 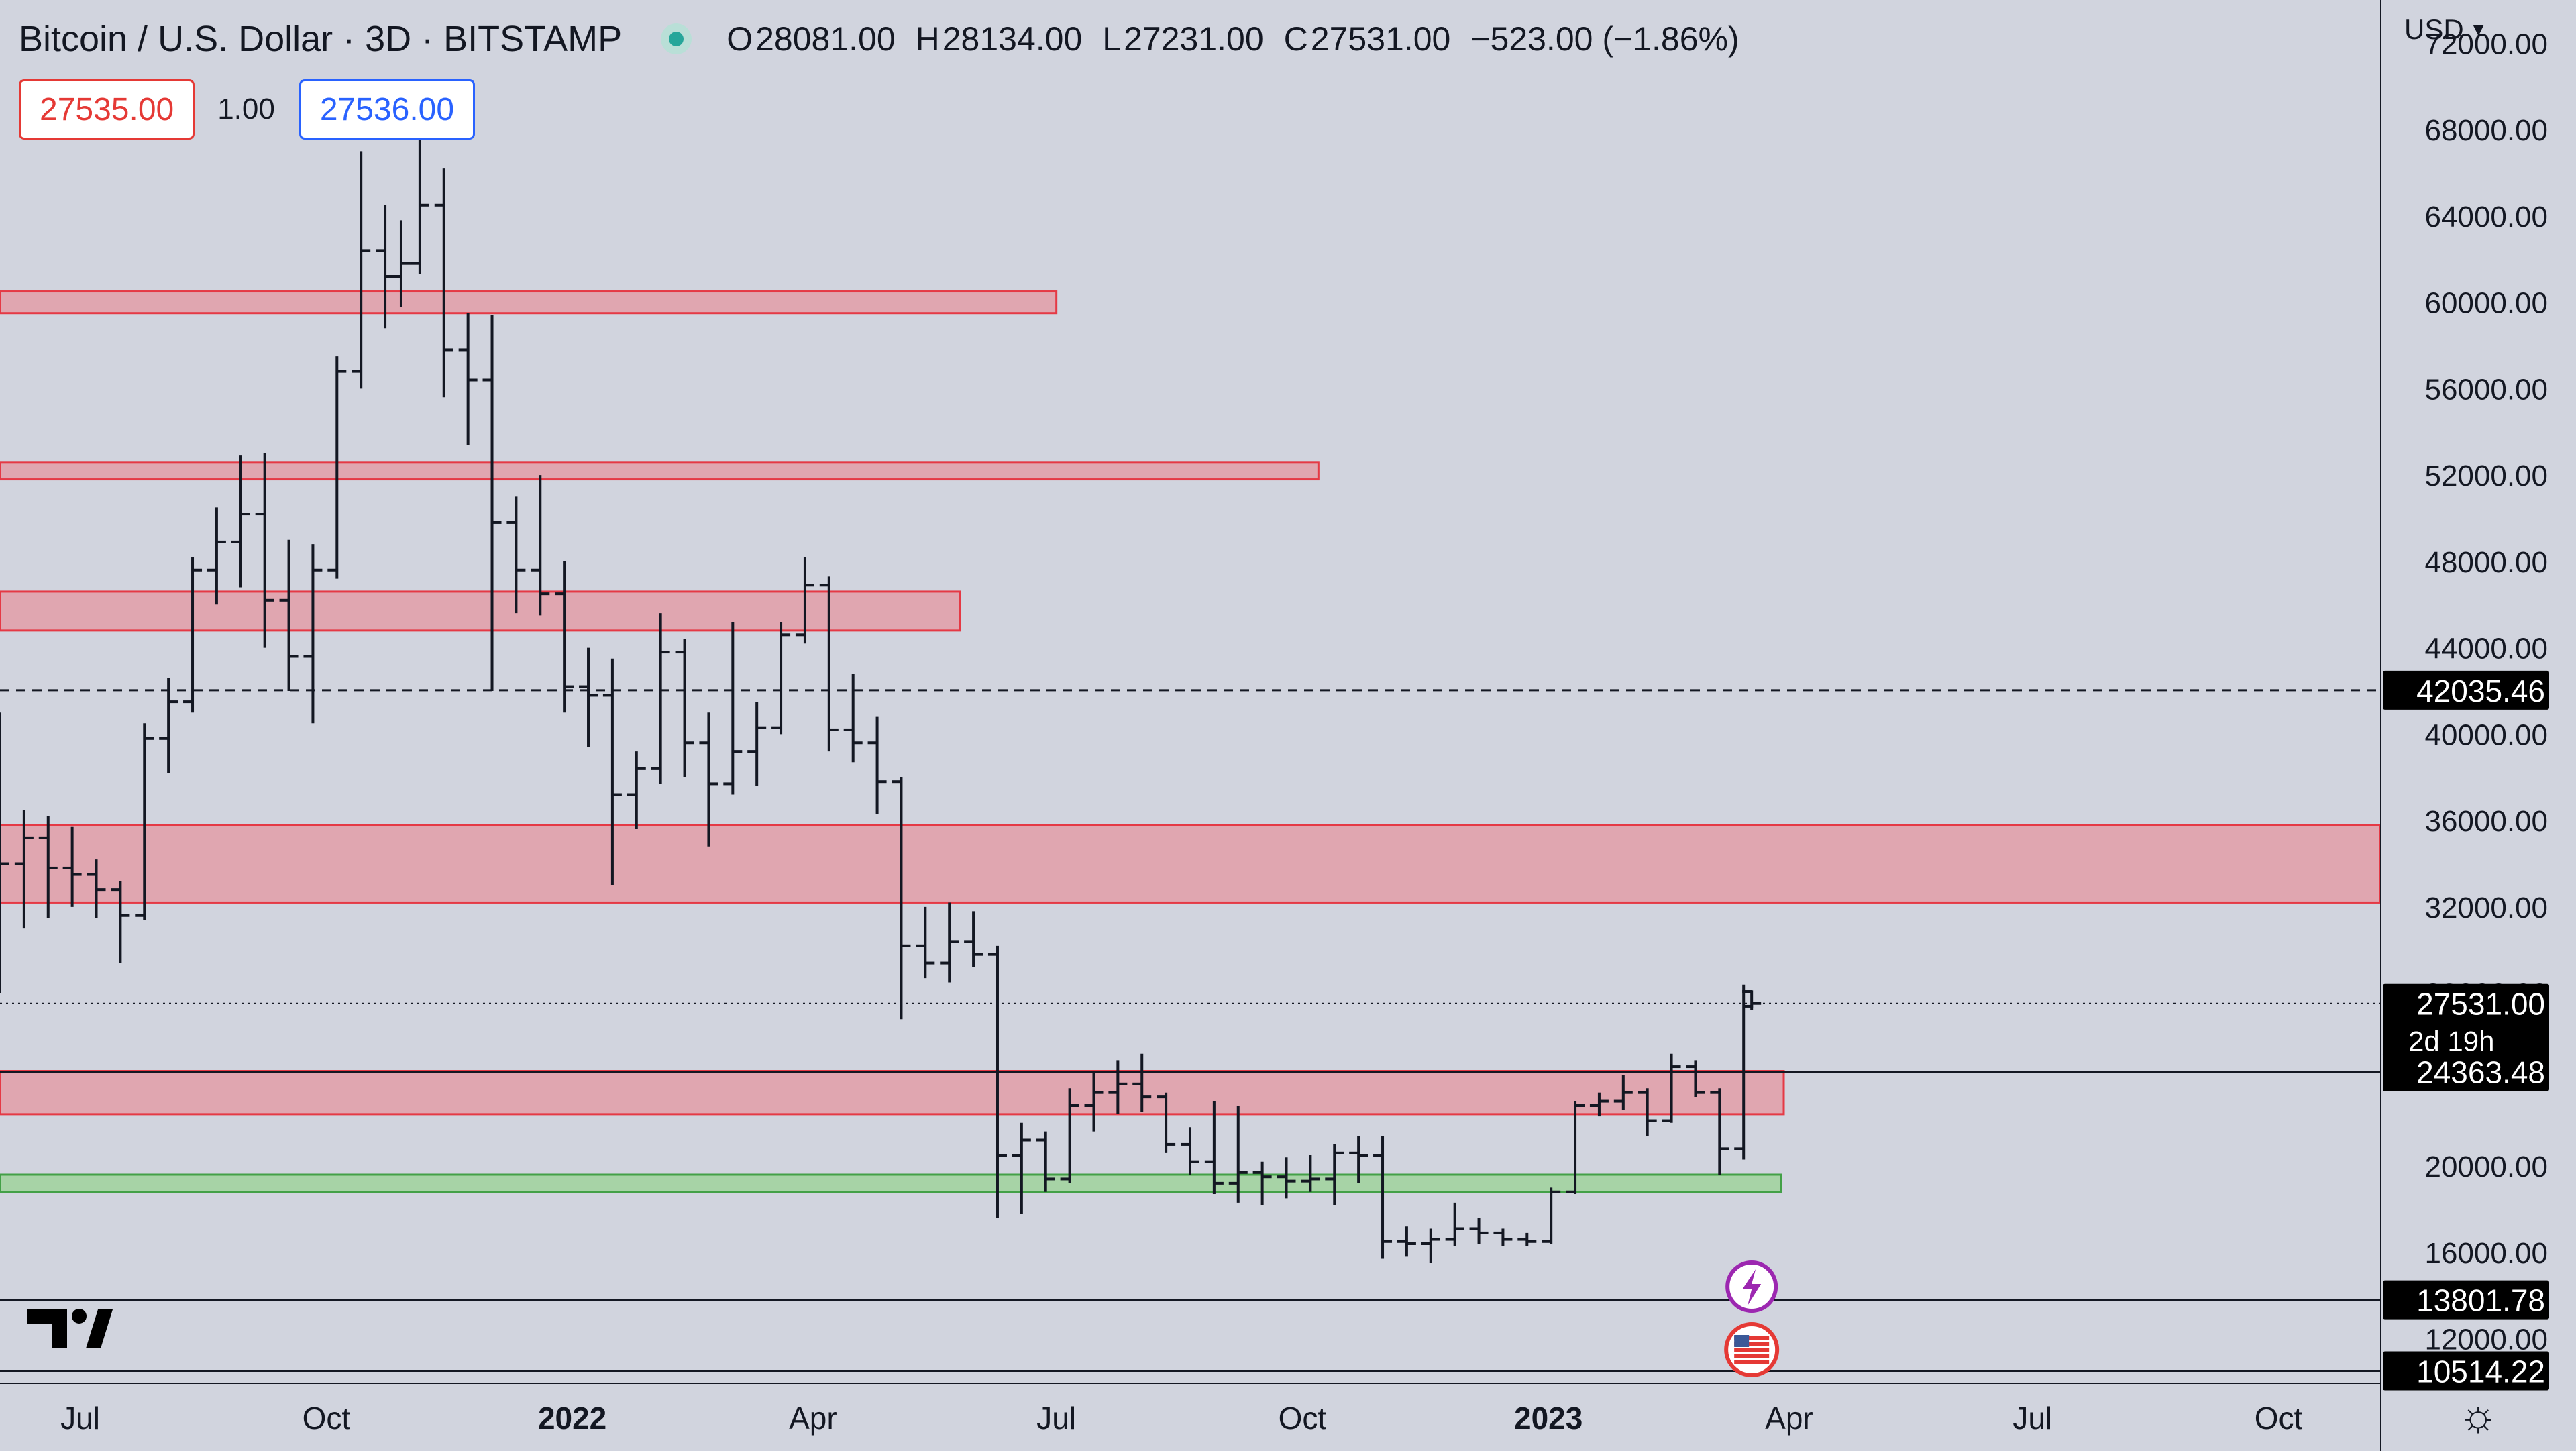 I want to click on us-flag-event-icon, so click(x=1752, y=1349).